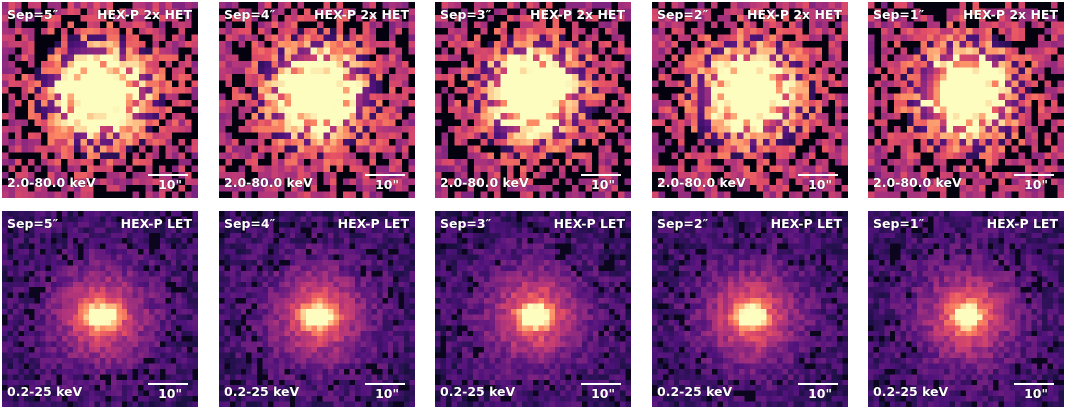  I want to click on het-image-sep2: Sep=2″ HEX-P 2x HET 2.0-80.0 keV 10", so click(750, 100).